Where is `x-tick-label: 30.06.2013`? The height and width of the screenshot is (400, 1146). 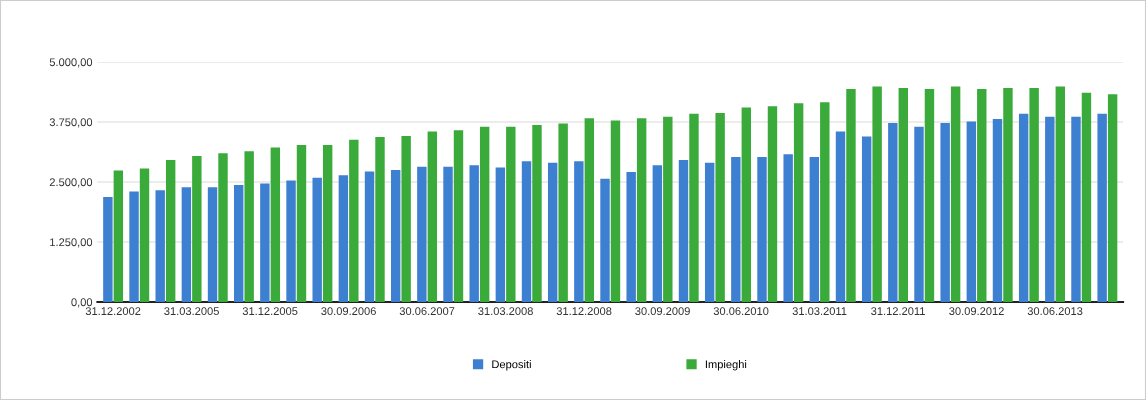
x-tick-label: 30.06.2013 is located at coordinates (1055, 311).